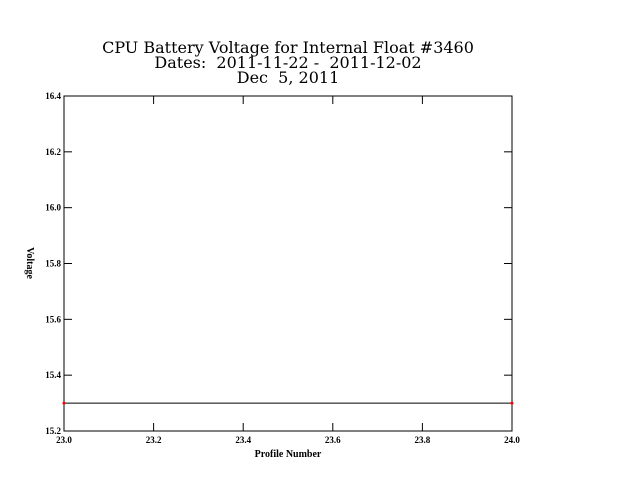 Image resolution: width=640 pixels, height=480 pixels. What do you see at coordinates (53, 319) in the screenshot?
I see `y-tick-label: 15.6` at bounding box center [53, 319].